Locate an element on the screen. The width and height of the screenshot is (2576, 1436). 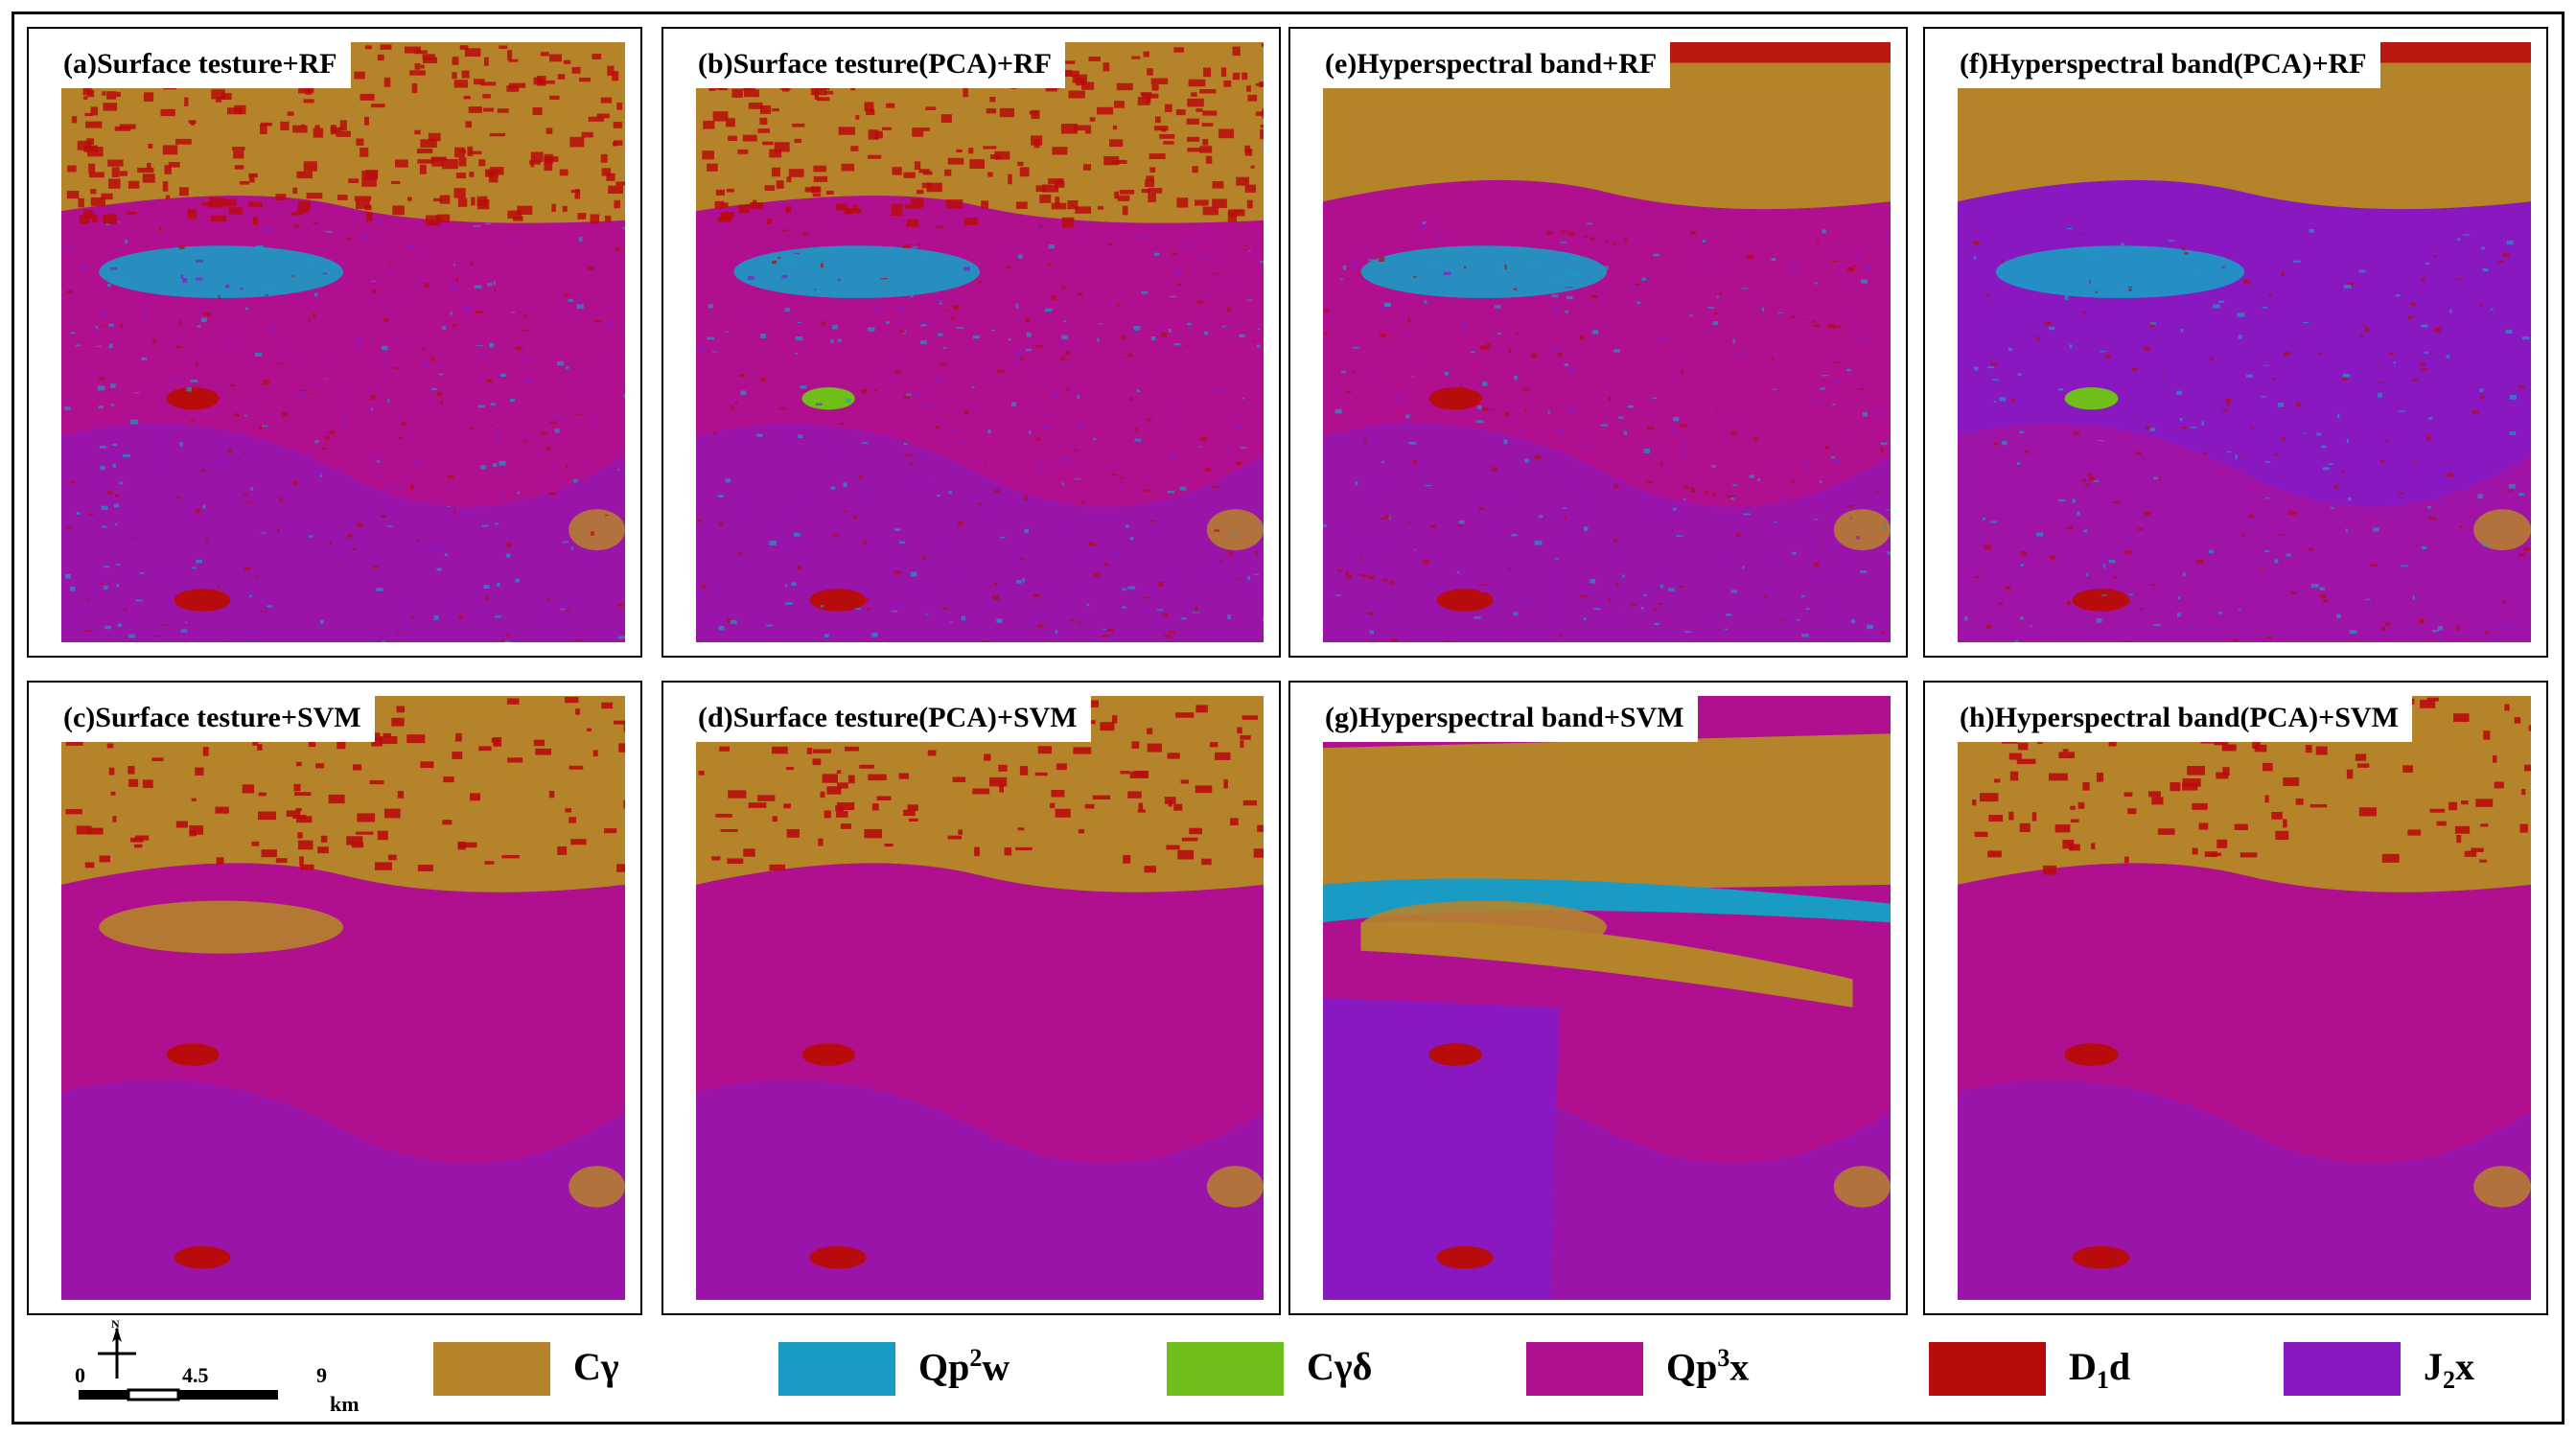
map-panel: (f)Hyperspectral band(PCA)+RF is located at coordinates (2235, 342).